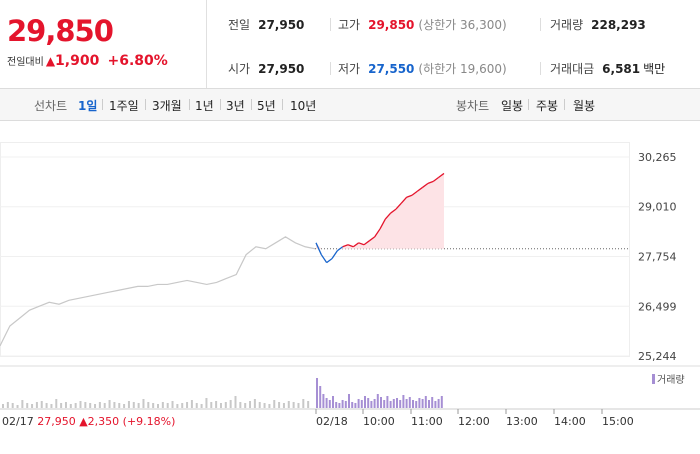 Image resolution: width=700 pixels, height=454 pixels. I want to click on prev-day-info: 02/17 27,950 ▲2,350 (+9.18%), so click(88, 421).